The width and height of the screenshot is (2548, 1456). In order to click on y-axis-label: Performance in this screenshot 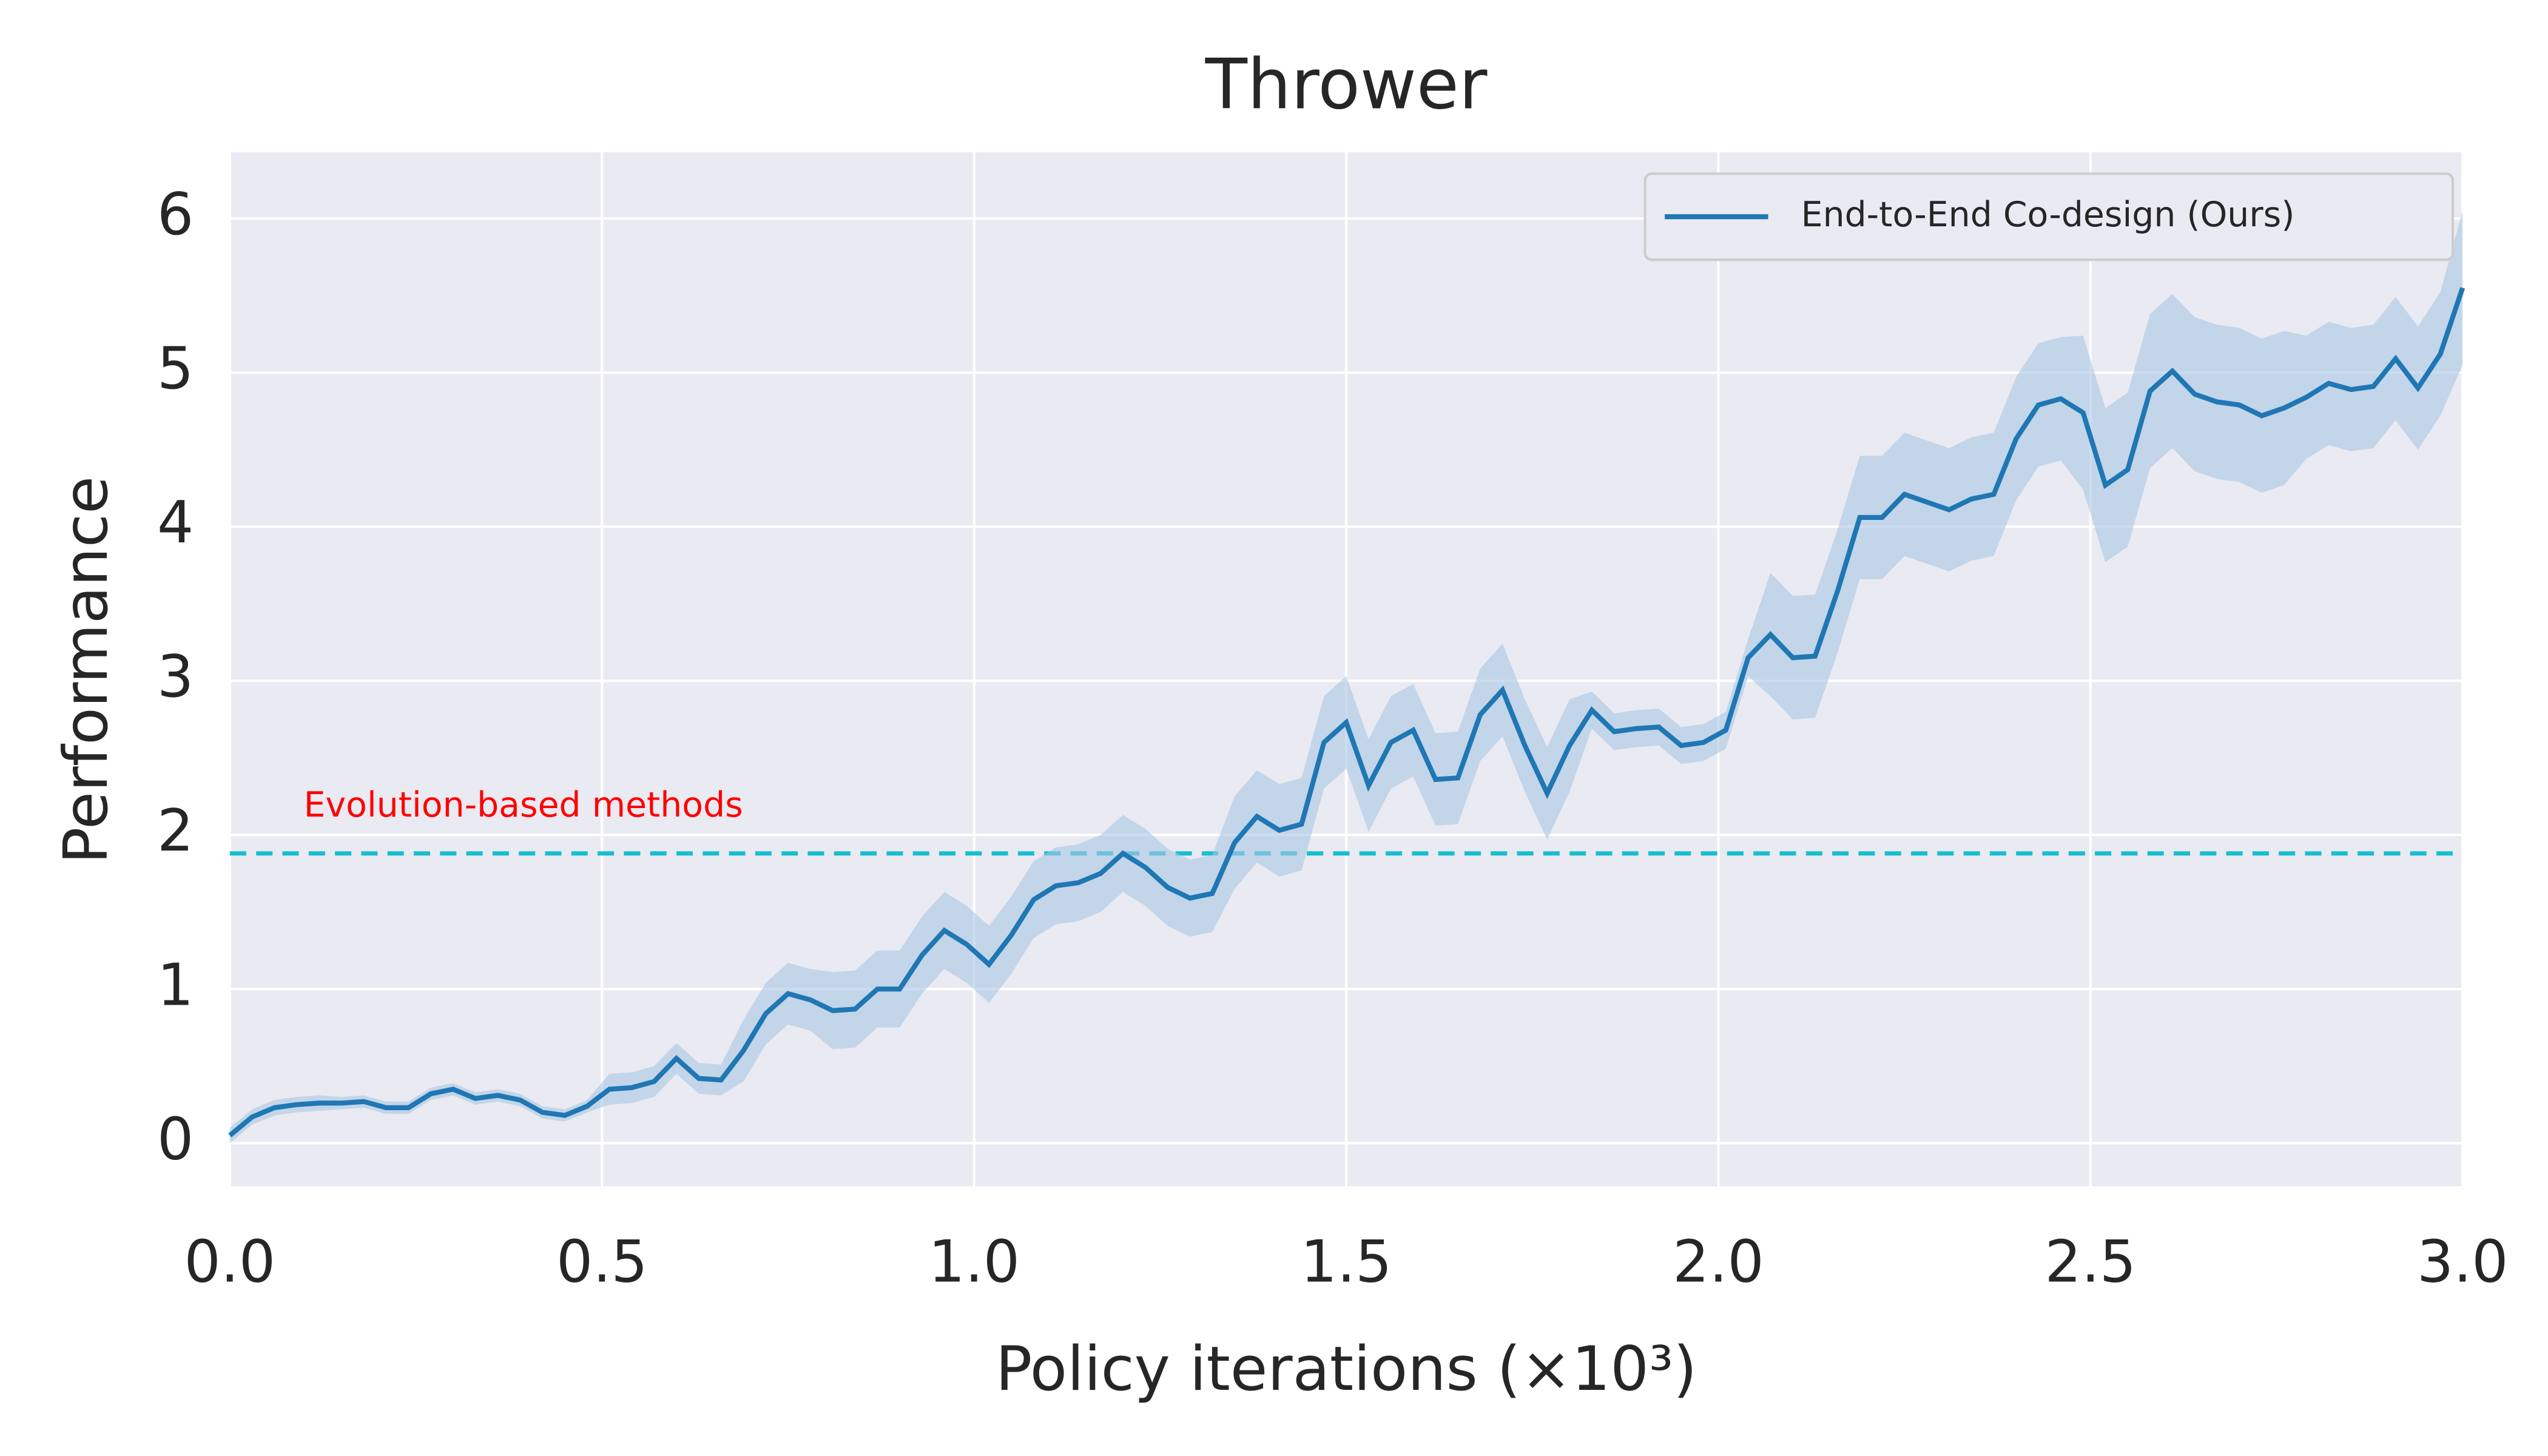, I will do `click(85, 670)`.